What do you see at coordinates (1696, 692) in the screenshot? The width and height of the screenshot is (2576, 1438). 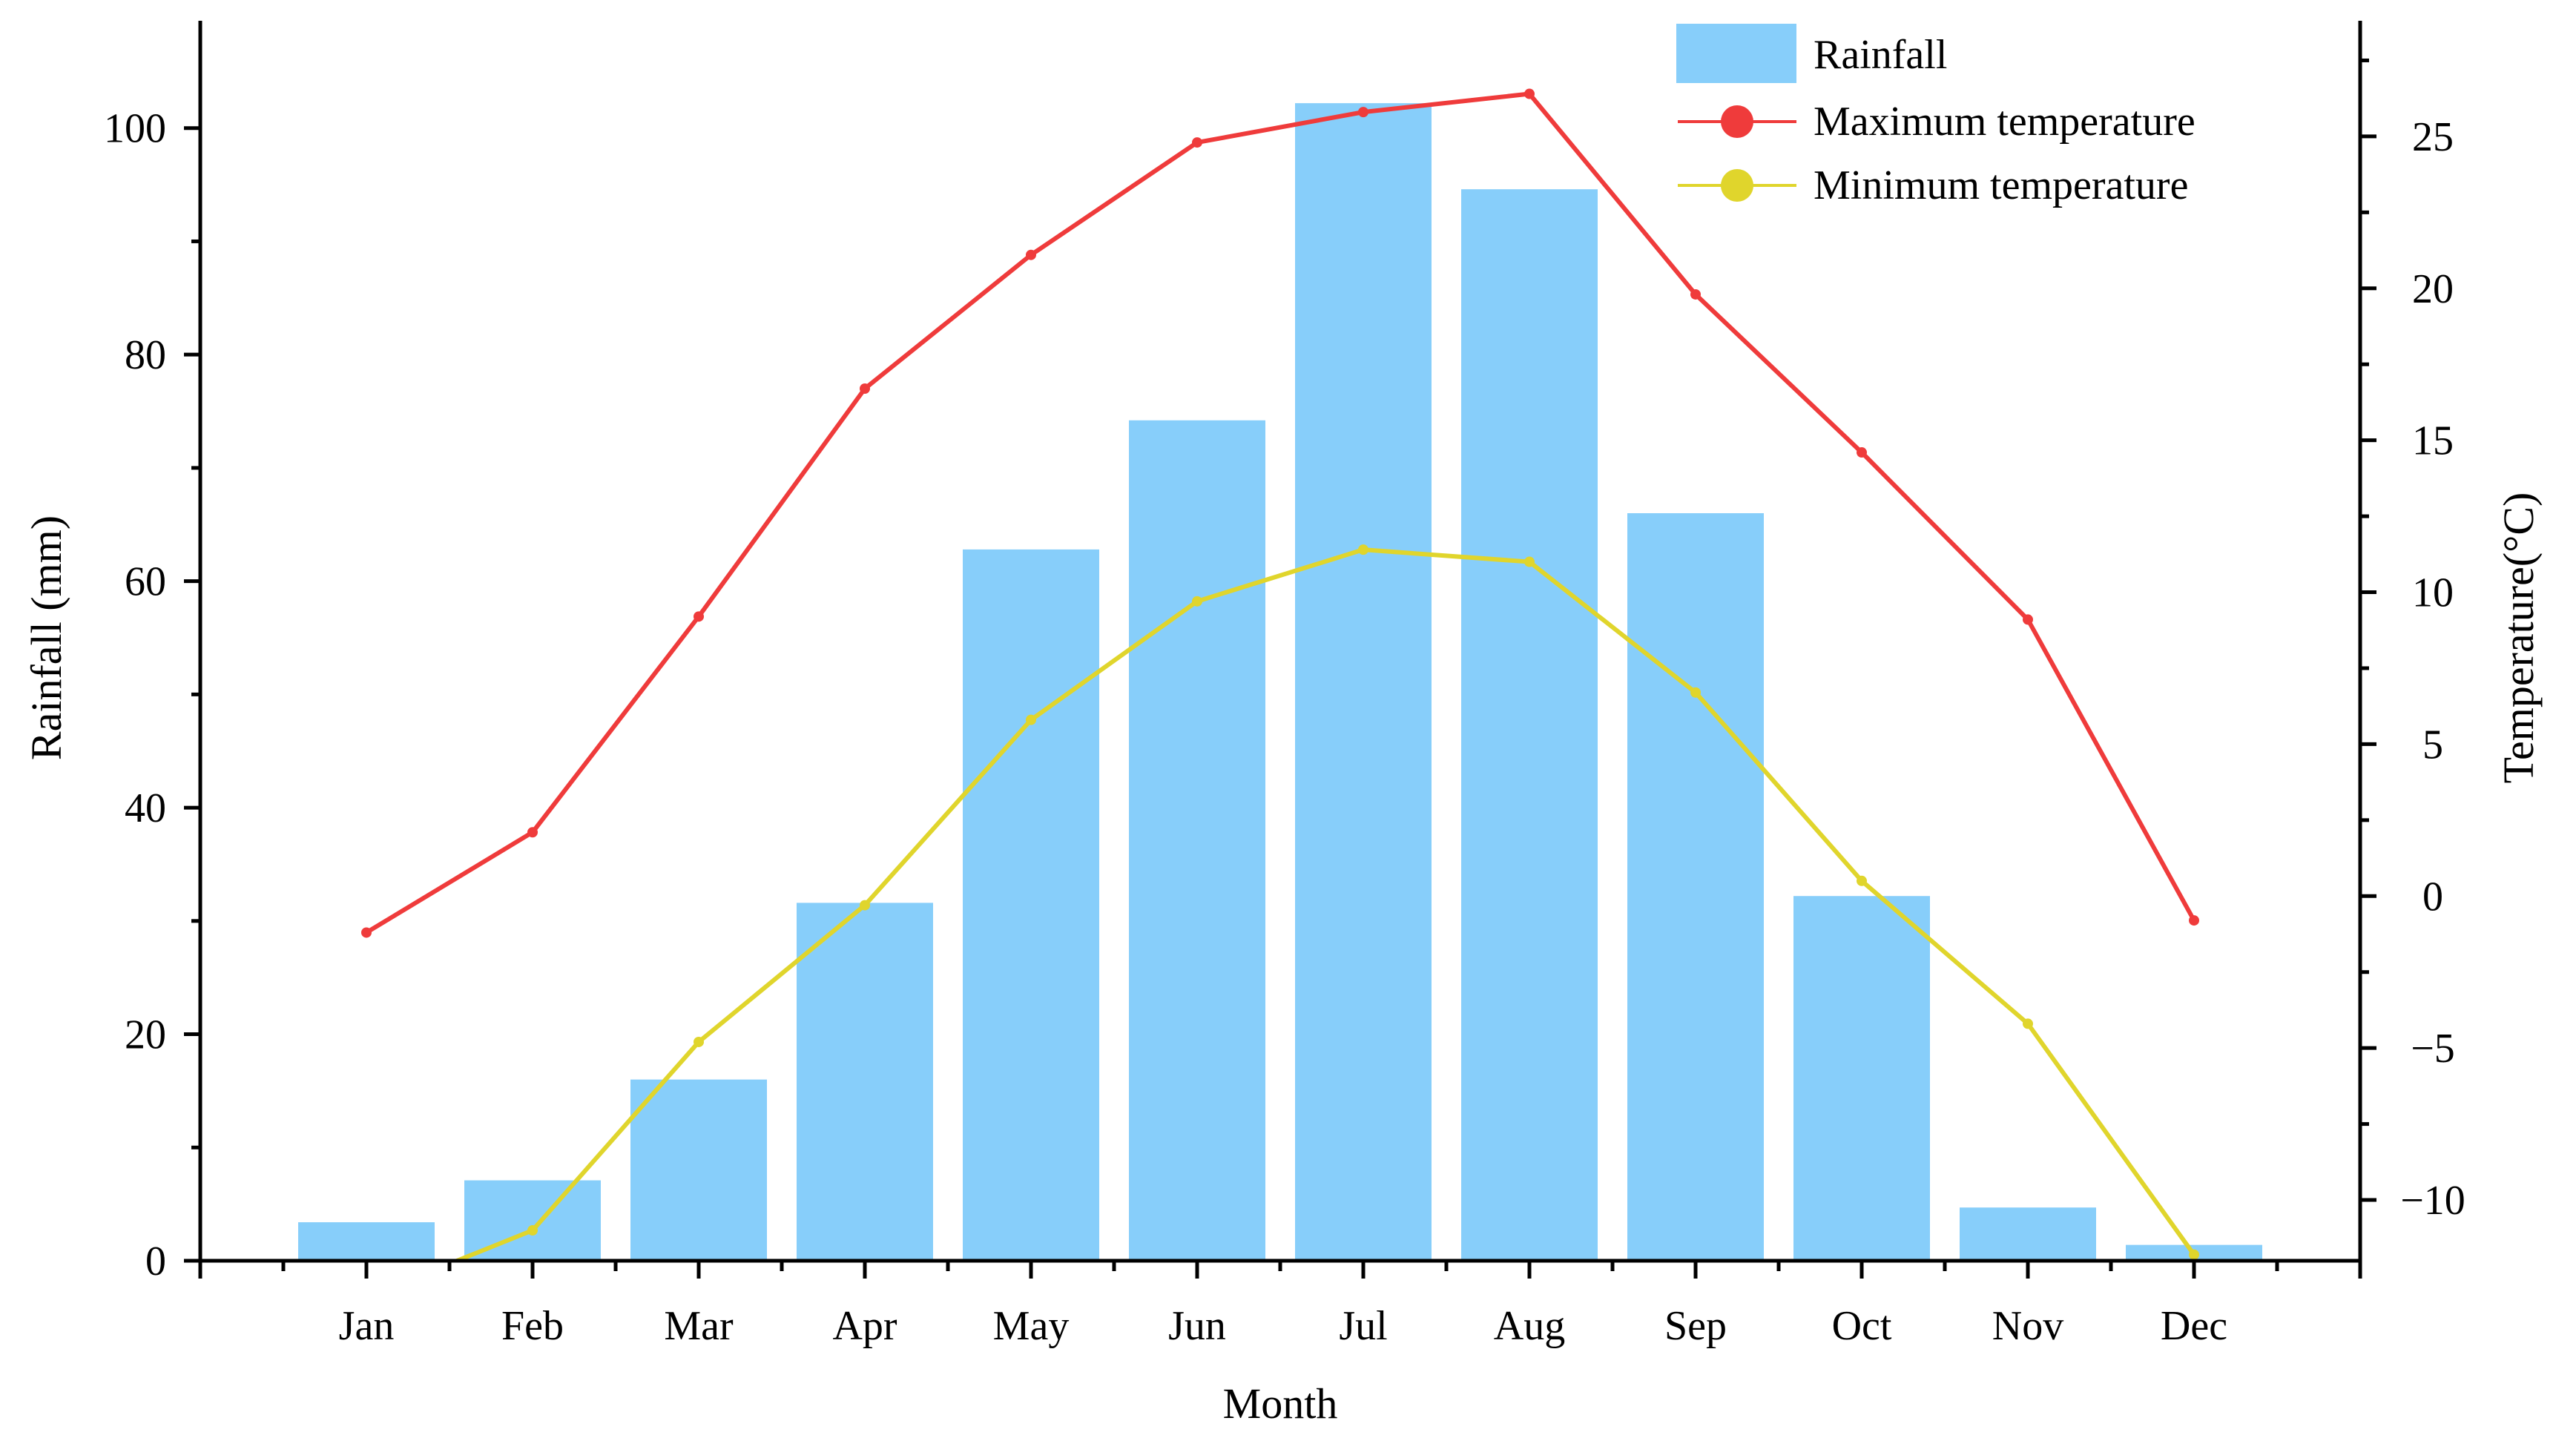 I see `min-temp-point-sep` at bounding box center [1696, 692].